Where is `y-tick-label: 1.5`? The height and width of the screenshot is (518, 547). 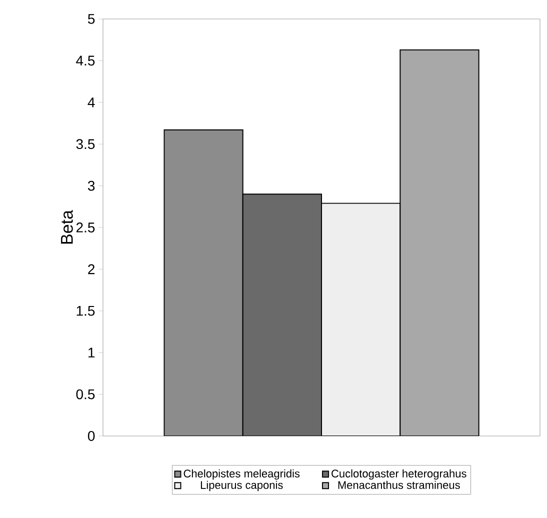 y-tick-label: 1.5 is located at coordinates (85, 311).